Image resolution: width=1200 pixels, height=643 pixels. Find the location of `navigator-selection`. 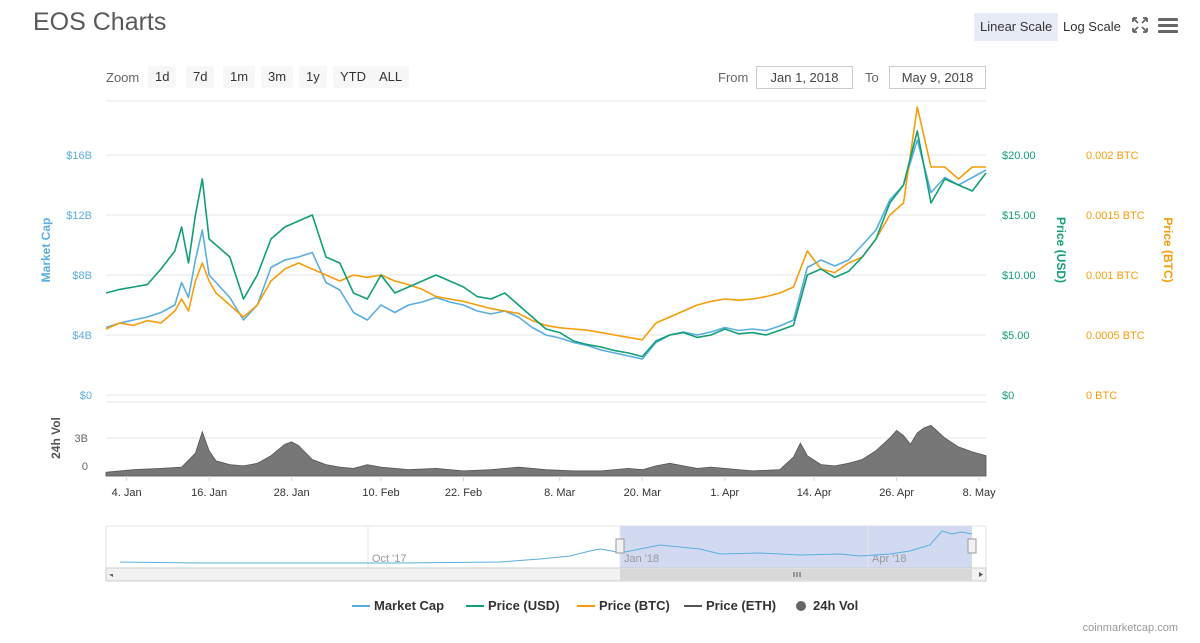

navigator-selection is located at coordinates (796, 547).